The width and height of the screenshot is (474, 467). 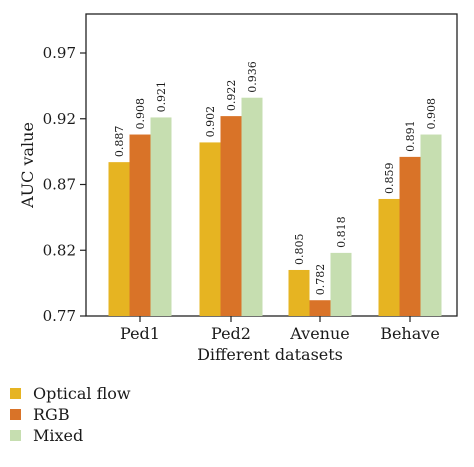 I want to click on data-label: 0.859, so click(x=389, y=178).